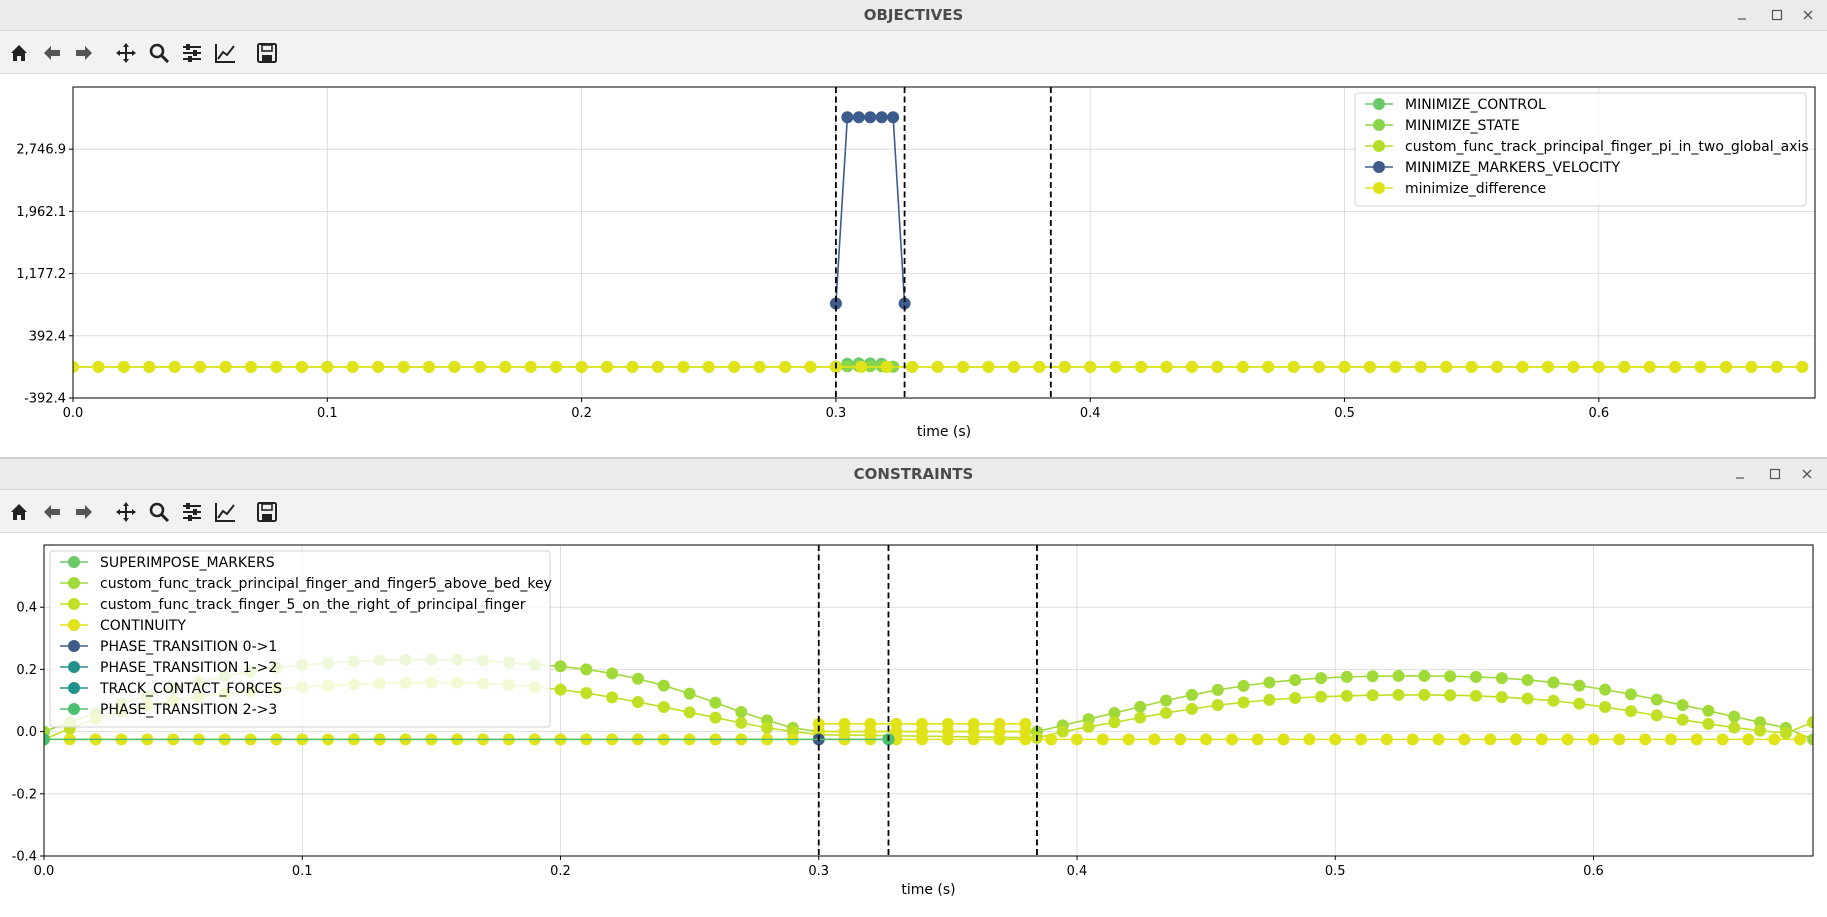  What do you see at coordinates (1593, 871) in the screenshot?
I see `x-tick-label: 0.6` at bounding box center [1593, 871].